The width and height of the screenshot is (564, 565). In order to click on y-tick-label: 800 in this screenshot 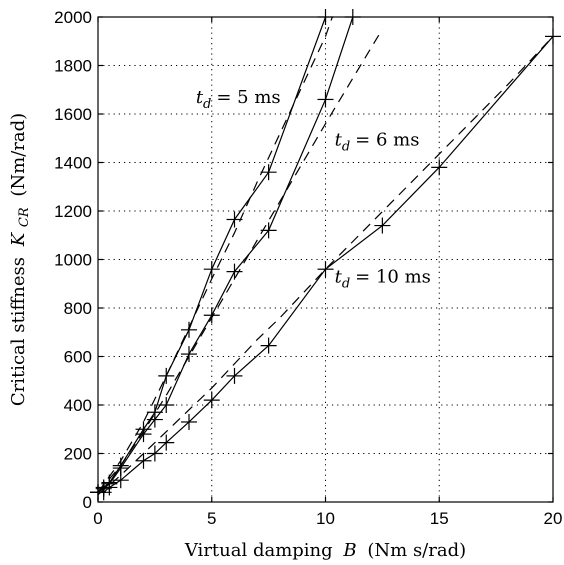, I will do `click(78, 308)`.